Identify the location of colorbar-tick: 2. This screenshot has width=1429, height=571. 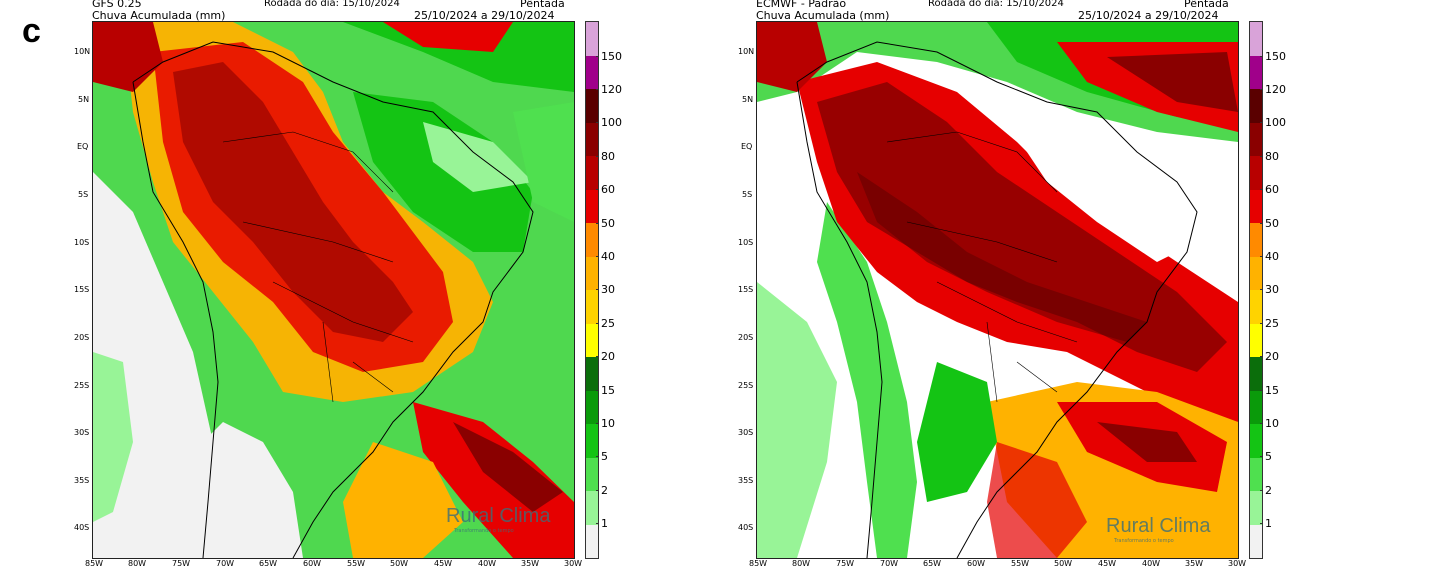
(1266, 490).